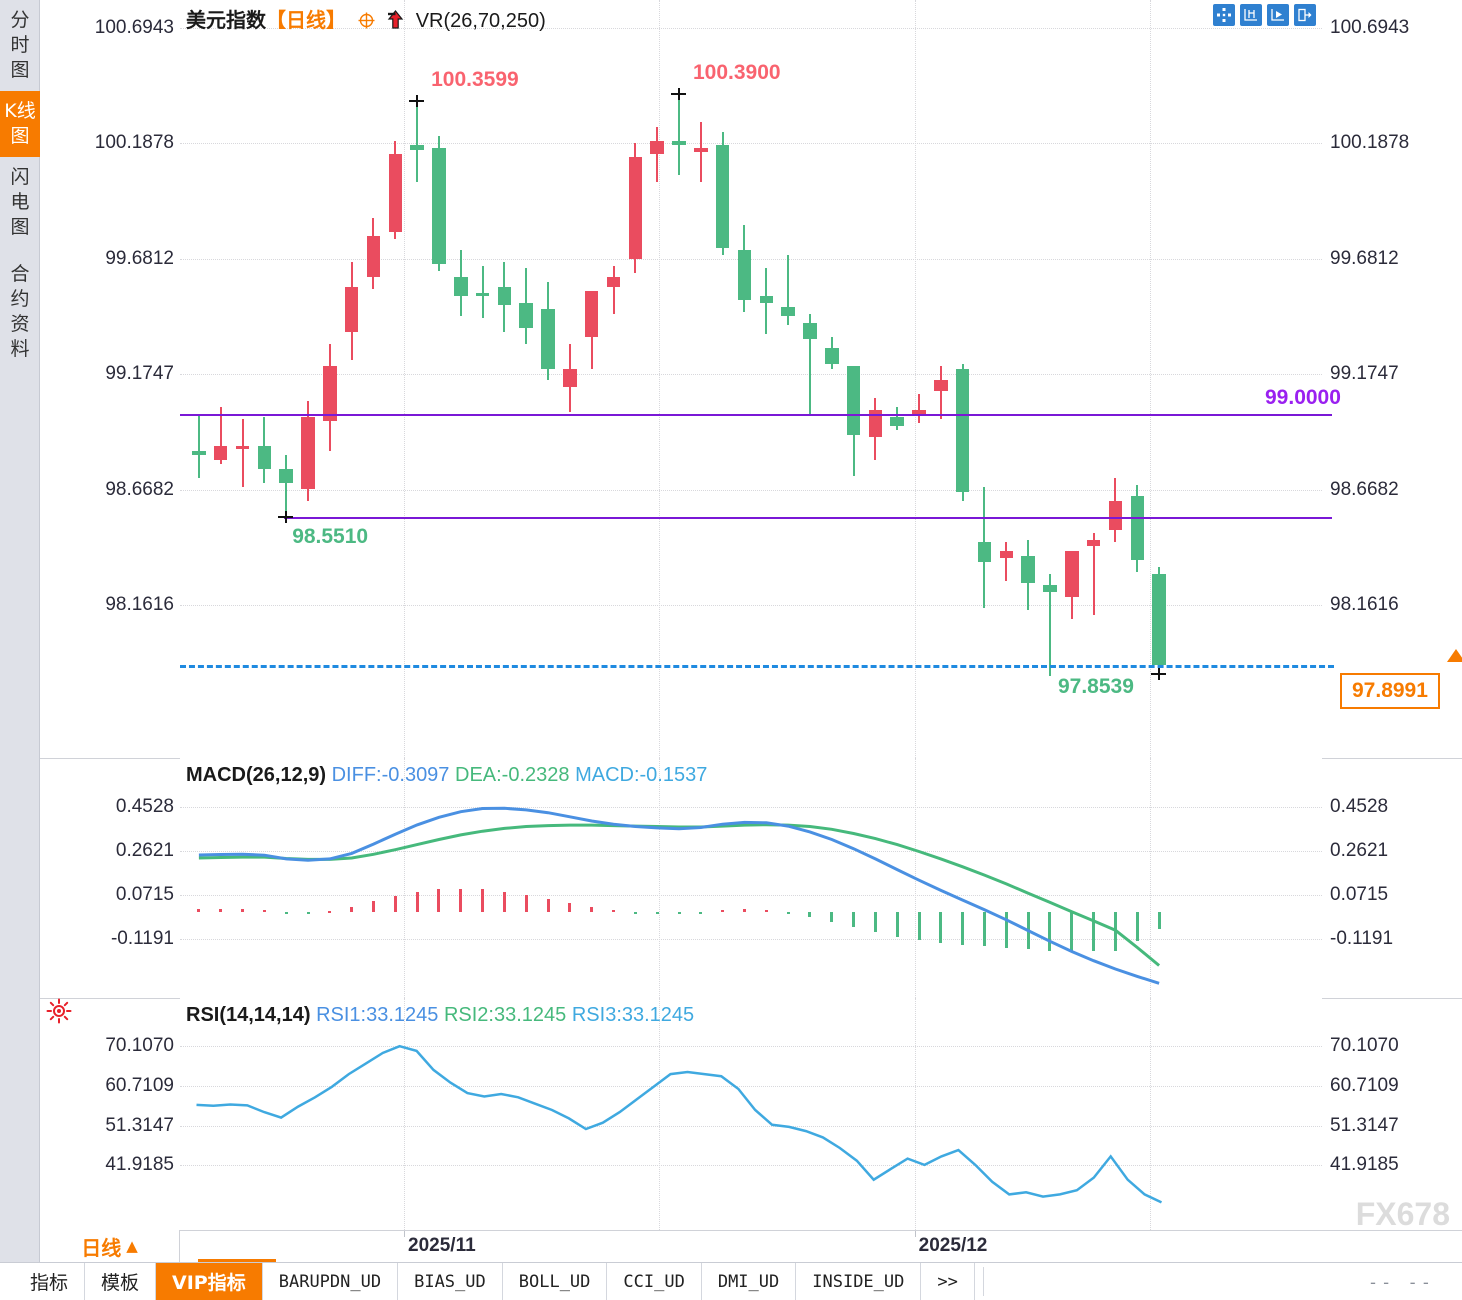 The width and height of the screenshot is (1462, 1300). What do you see at coordinates (1400, 1283) in the screenshot?
I see `toolbar-dashes: -- --` at bounding box center [1400, 1283].